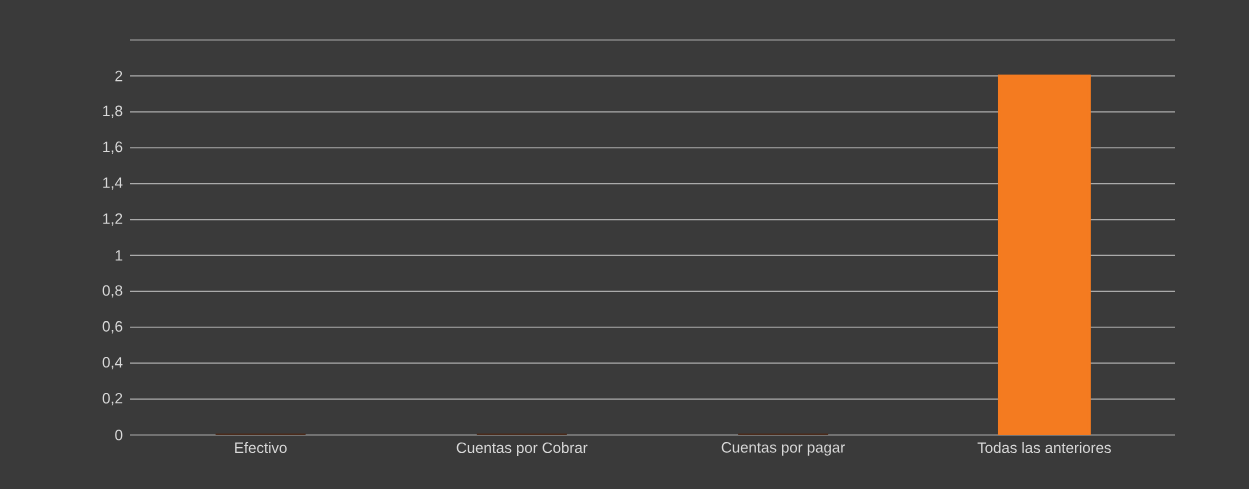 The height and width of the screenshot is (489, 1249). I want to click on y-tick-label: 1,6, so click(113, 147).